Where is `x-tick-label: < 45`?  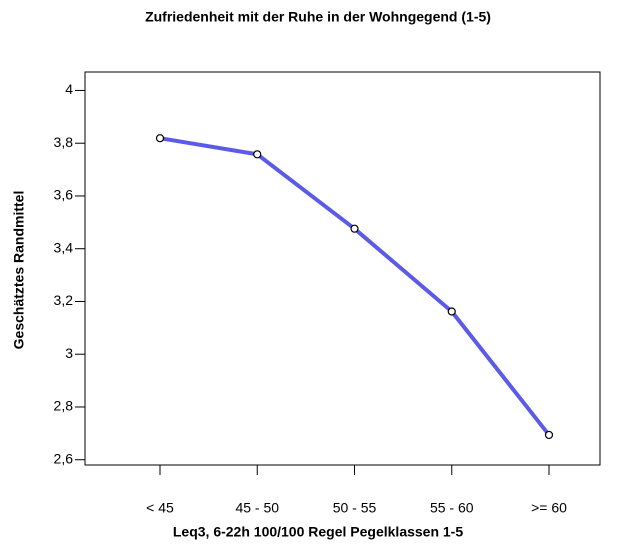 x-tick-label: < 45 is located at coordinates (160, 508).